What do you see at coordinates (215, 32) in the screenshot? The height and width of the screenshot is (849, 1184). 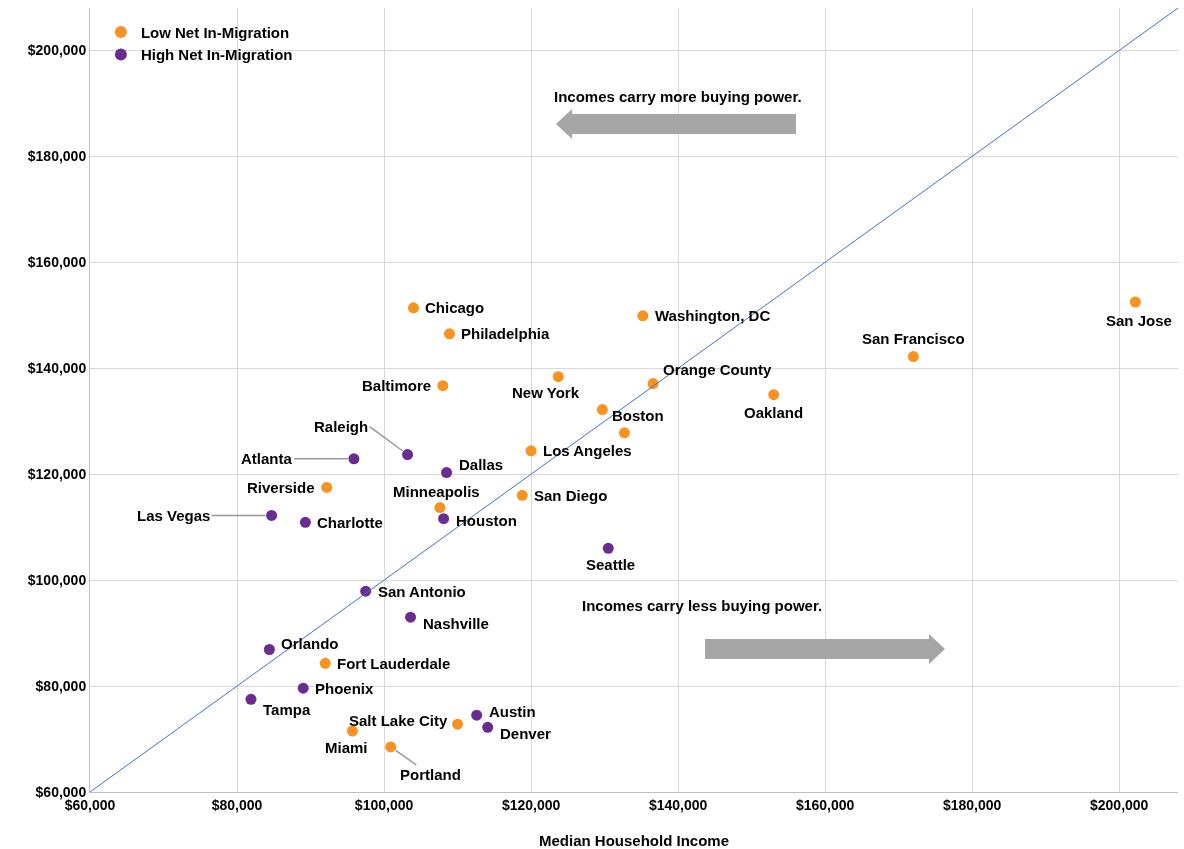 I see `legend-label: Low Net In-Migration` at bounding box center [215, 32].